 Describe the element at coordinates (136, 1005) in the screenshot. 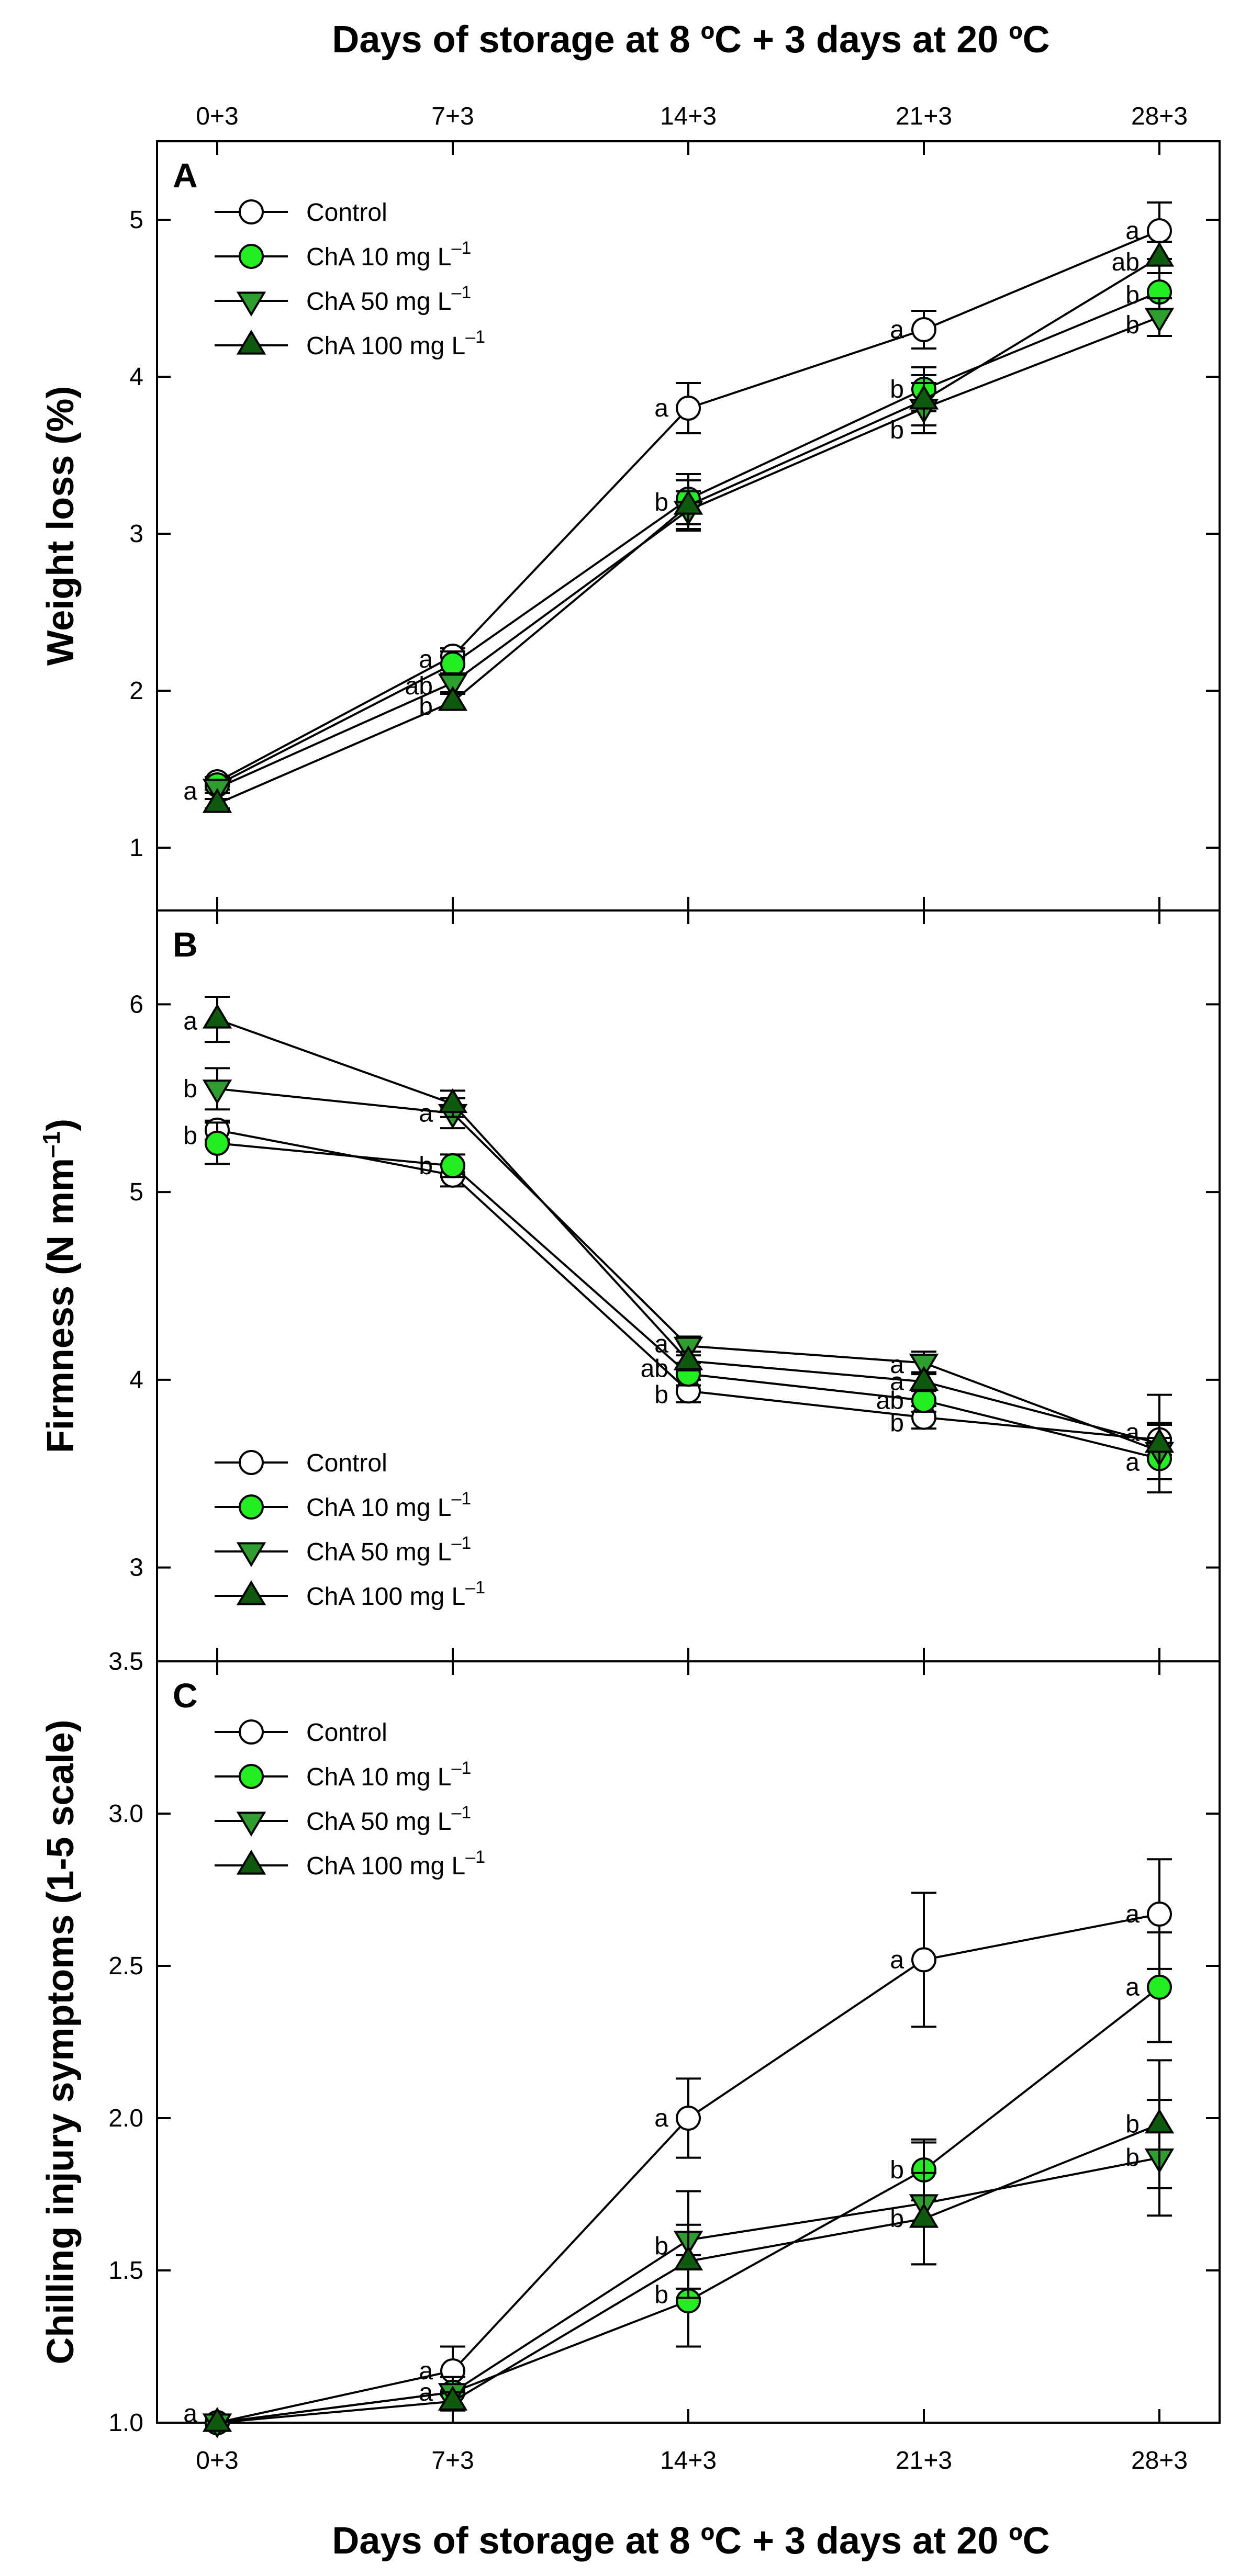

I see `y-tick-label: 6` at that location.